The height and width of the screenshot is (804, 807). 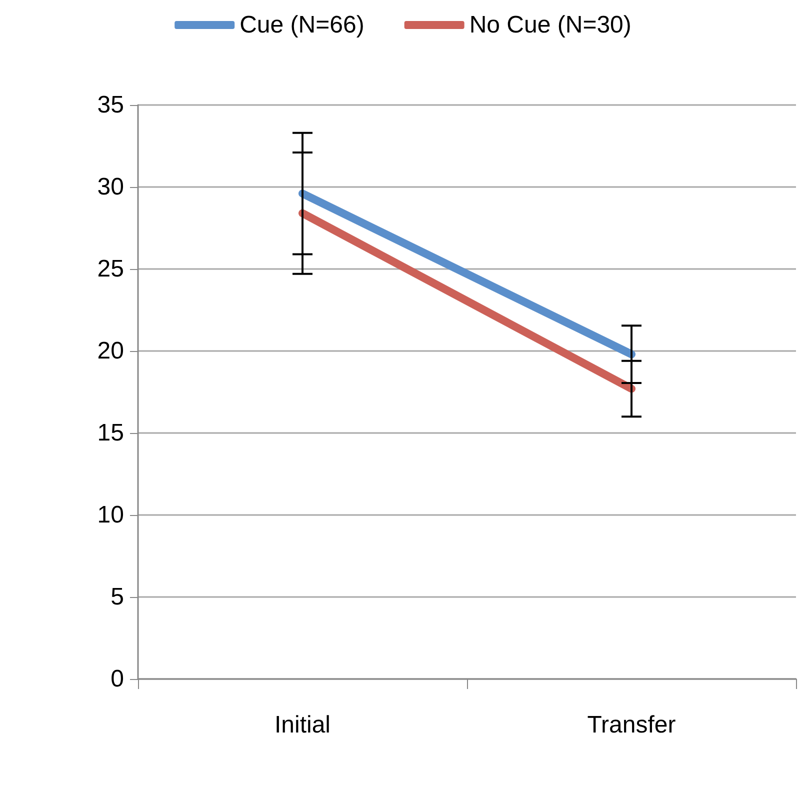 I want to click on x-tick-label: Transfer, so click(x=631, y=725).